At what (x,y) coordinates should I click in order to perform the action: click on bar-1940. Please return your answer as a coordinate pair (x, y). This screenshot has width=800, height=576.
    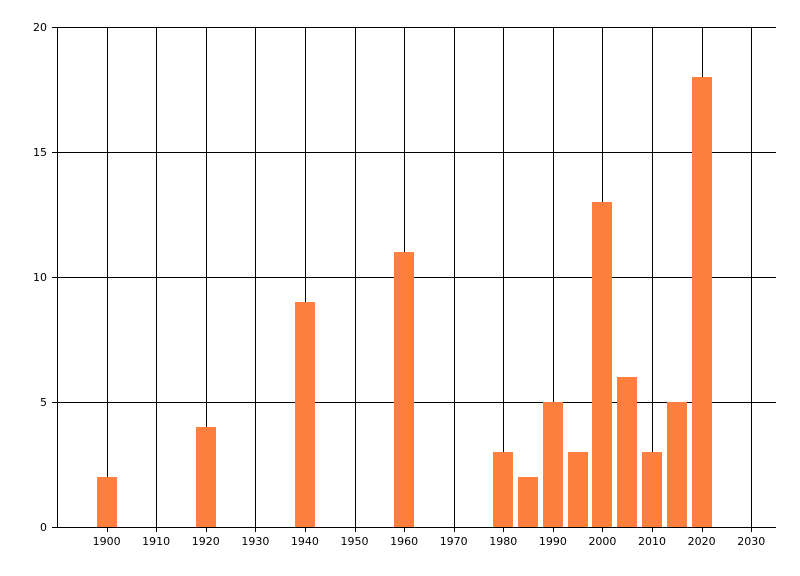
    Looking at the image, I should click on (305, 414).